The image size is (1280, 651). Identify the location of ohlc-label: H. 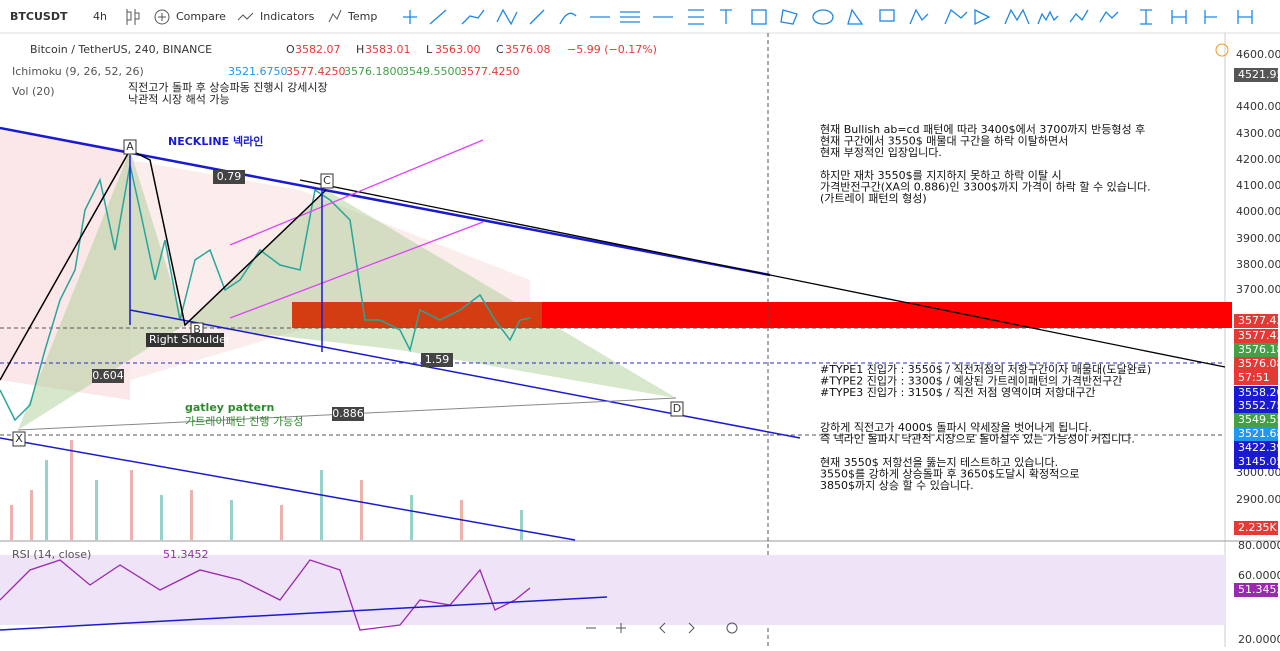
(360, 49).